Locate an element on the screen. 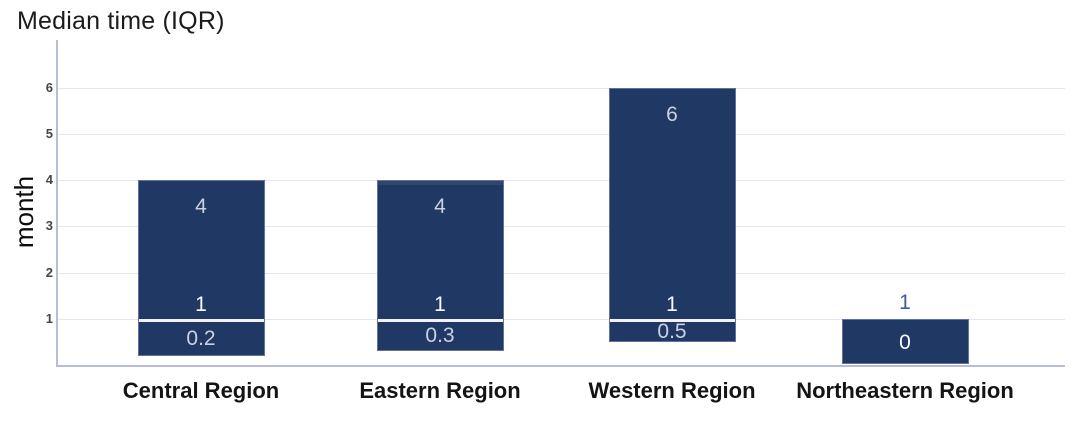  bar-top-cap is located at coordinates (440, 183).